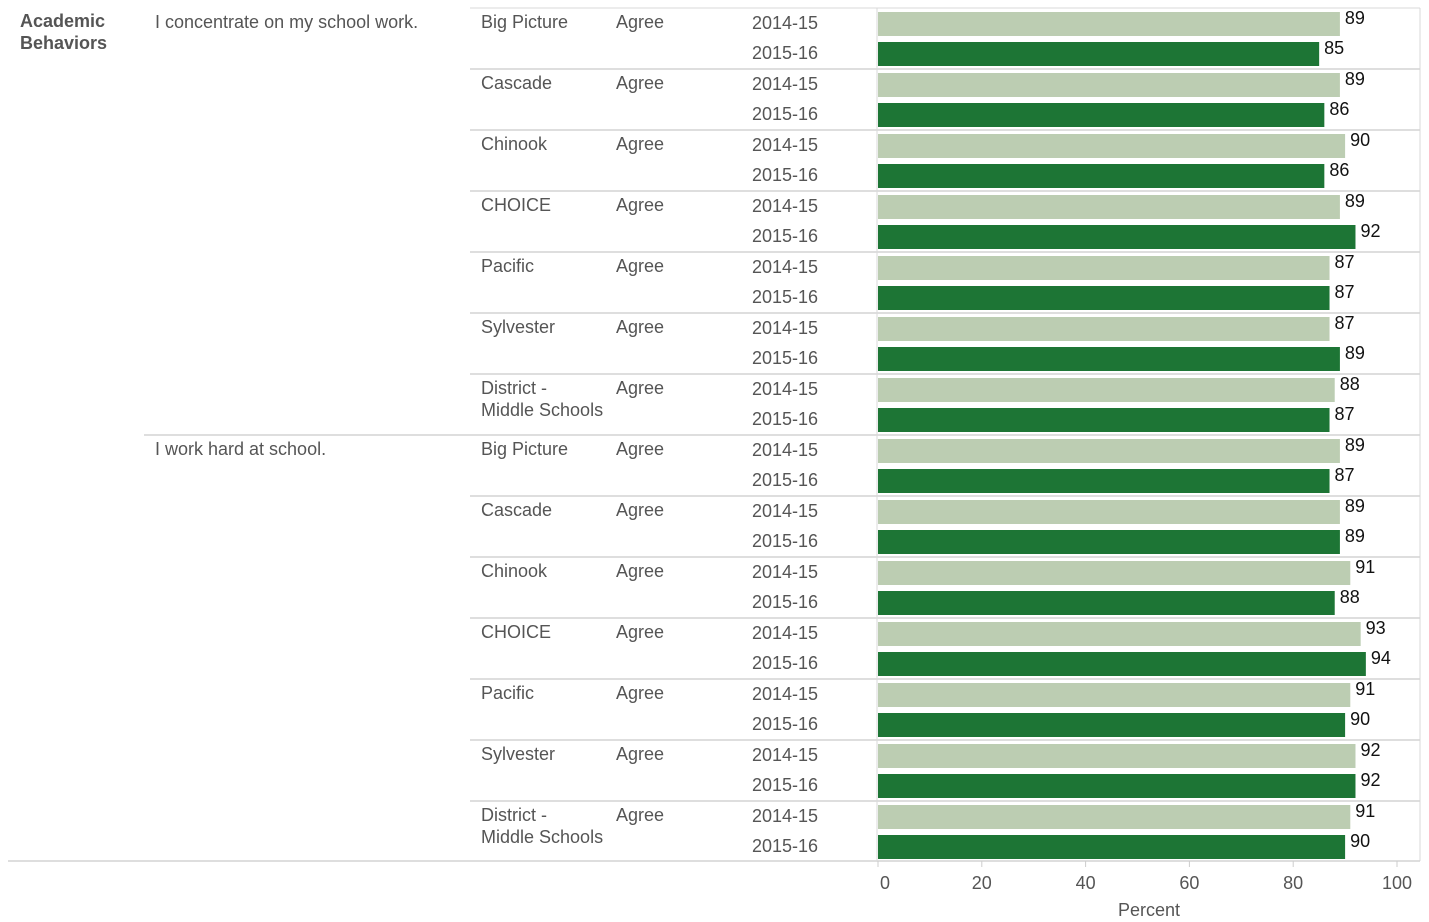  Describe the element at coordinates (885, 883) in the screenshot. I see `x-tick-label: 0` at that location.